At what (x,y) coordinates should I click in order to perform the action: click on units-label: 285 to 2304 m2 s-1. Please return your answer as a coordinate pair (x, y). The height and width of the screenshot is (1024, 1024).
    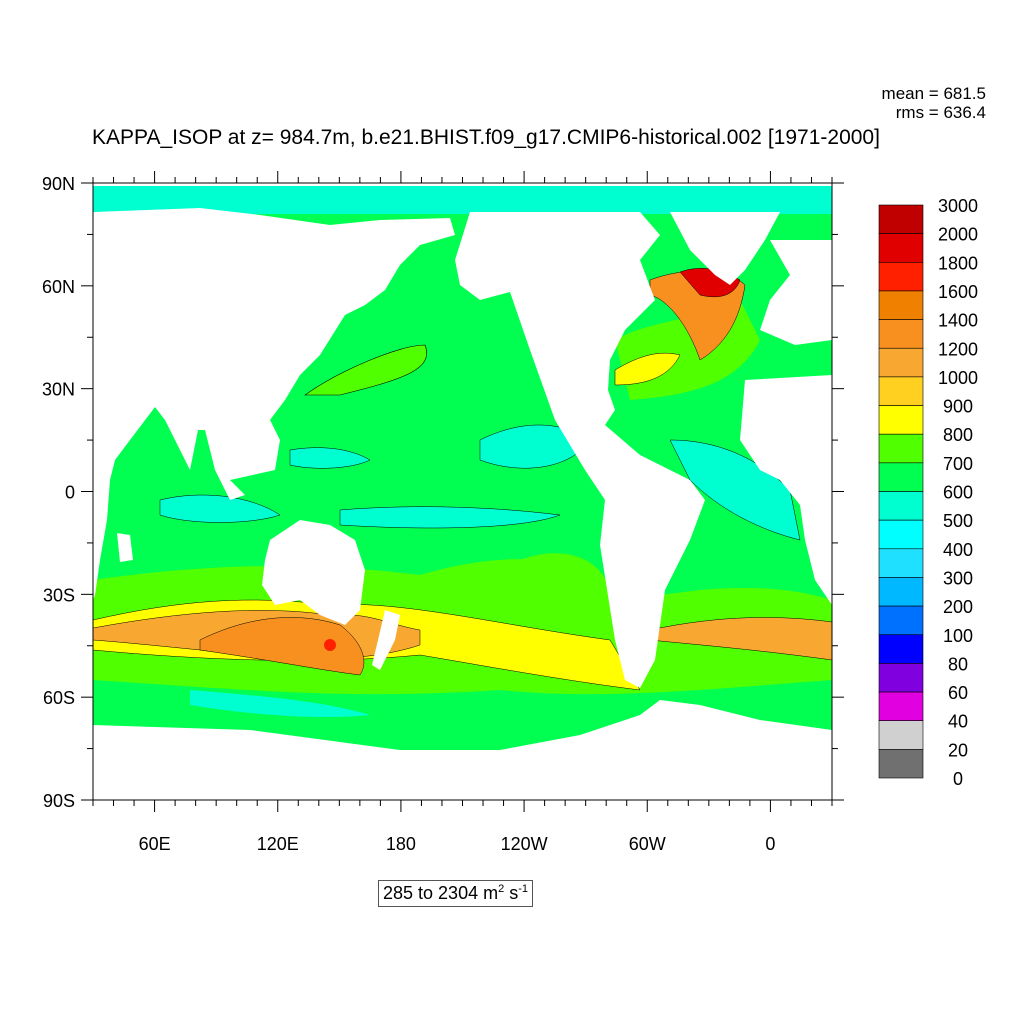
    Looking at the image, I should click on (456, 893).